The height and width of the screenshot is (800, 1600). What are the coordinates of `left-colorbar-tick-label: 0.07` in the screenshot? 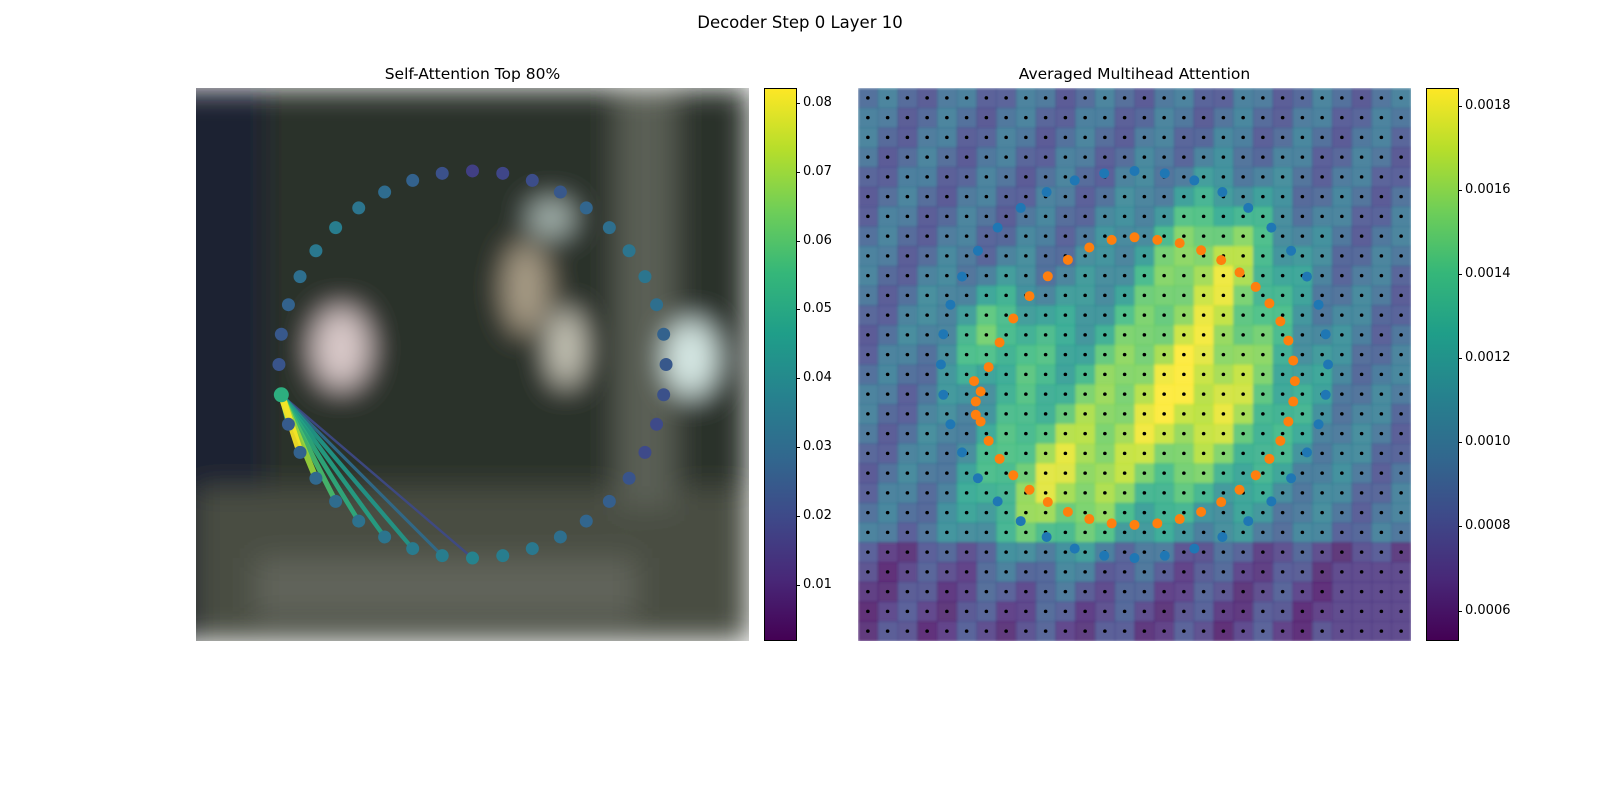 It's located at (817, 171).